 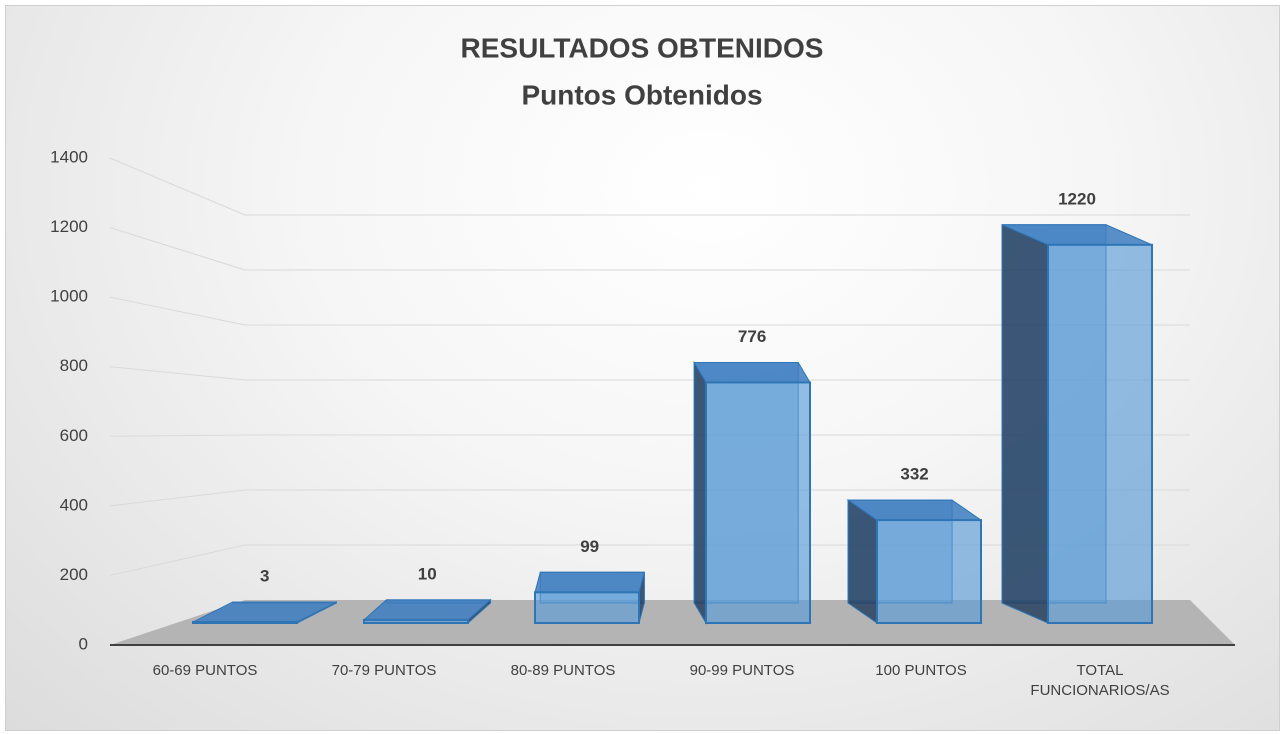 I want to click on y-tick-label: 800, so click(x=74, y=365).